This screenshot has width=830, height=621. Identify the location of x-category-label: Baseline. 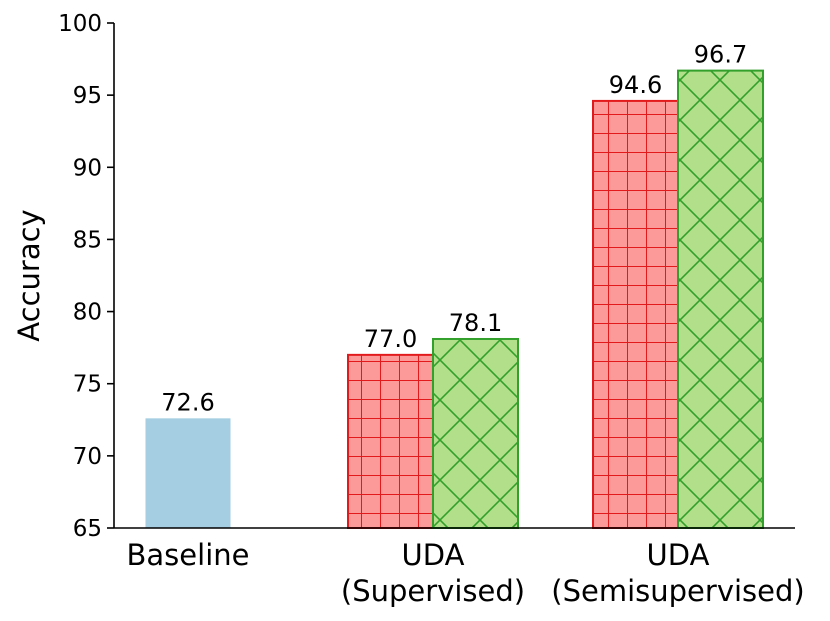
(188, 555).